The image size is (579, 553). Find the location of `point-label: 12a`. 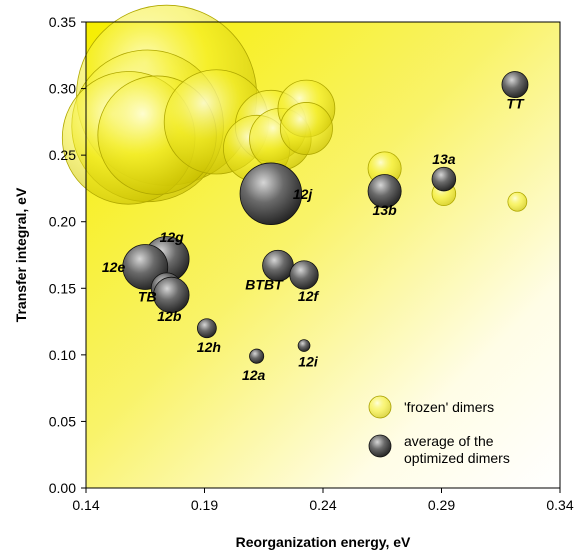

point-label: 12a is located at coordinates (254, 375).